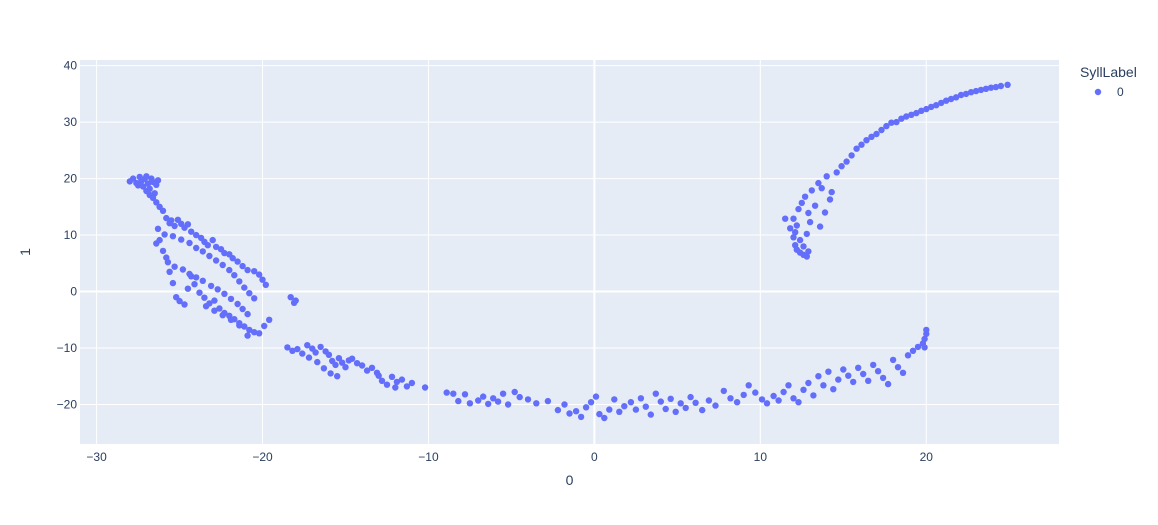 The image size is (1158, 525). What do you see at coordinates (1120, 92) in the screenshot?
I see `legend-label: 0` at bounding box center [1120, 92].